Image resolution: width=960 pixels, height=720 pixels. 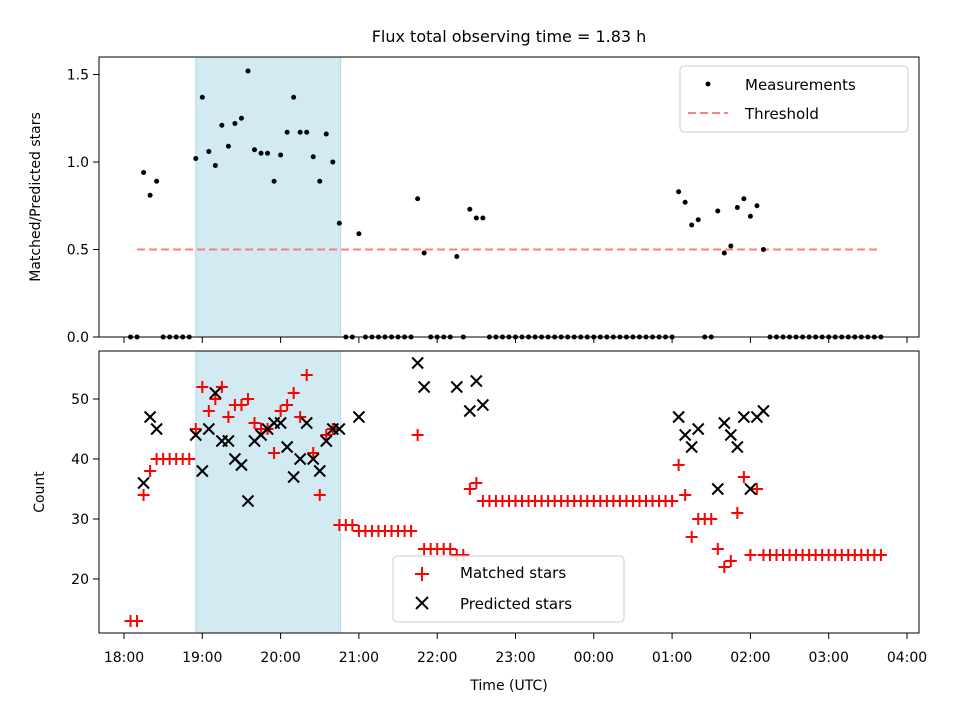 I want to click on x-axis-label: Time (UTC), so click(x=508, y=686).